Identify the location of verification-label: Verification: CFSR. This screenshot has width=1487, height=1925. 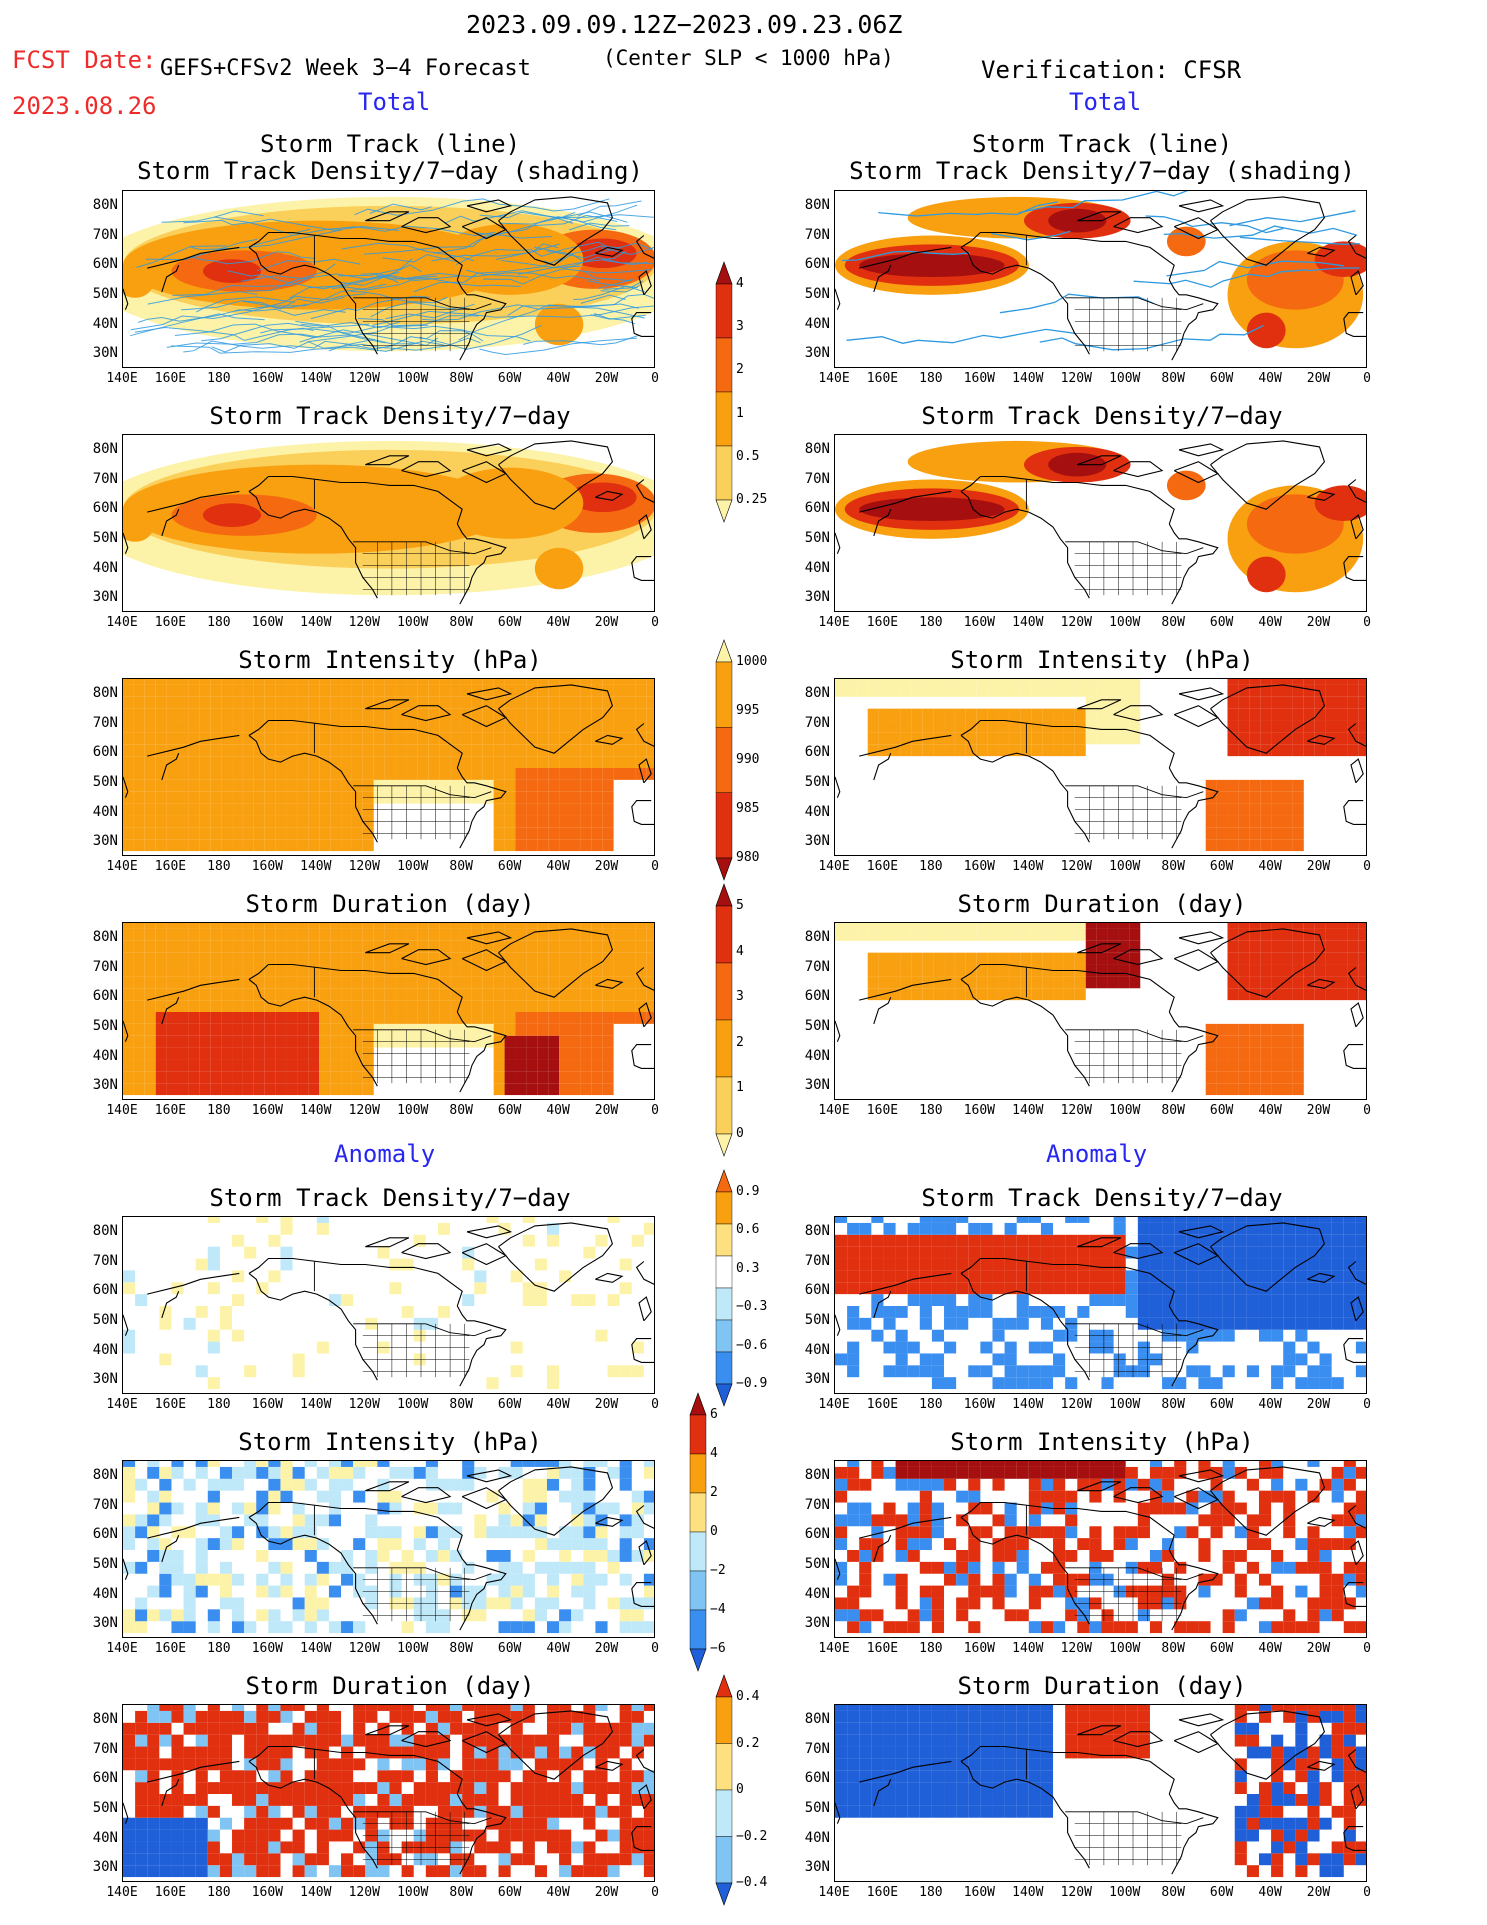
(1111, 70).